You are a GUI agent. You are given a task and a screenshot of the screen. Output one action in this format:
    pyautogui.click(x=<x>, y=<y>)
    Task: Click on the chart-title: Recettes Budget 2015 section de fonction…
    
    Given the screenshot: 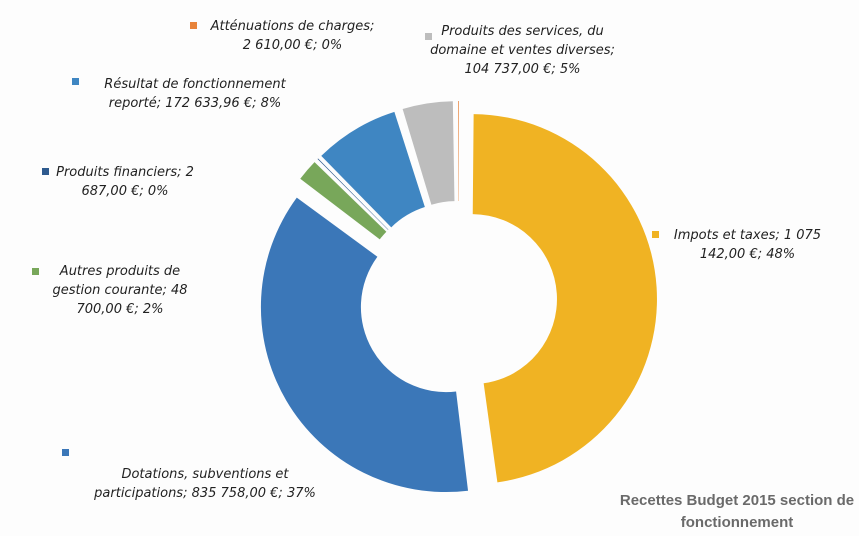 What is the action you would take?
    pyautogui.click(x=737, y=511)
    